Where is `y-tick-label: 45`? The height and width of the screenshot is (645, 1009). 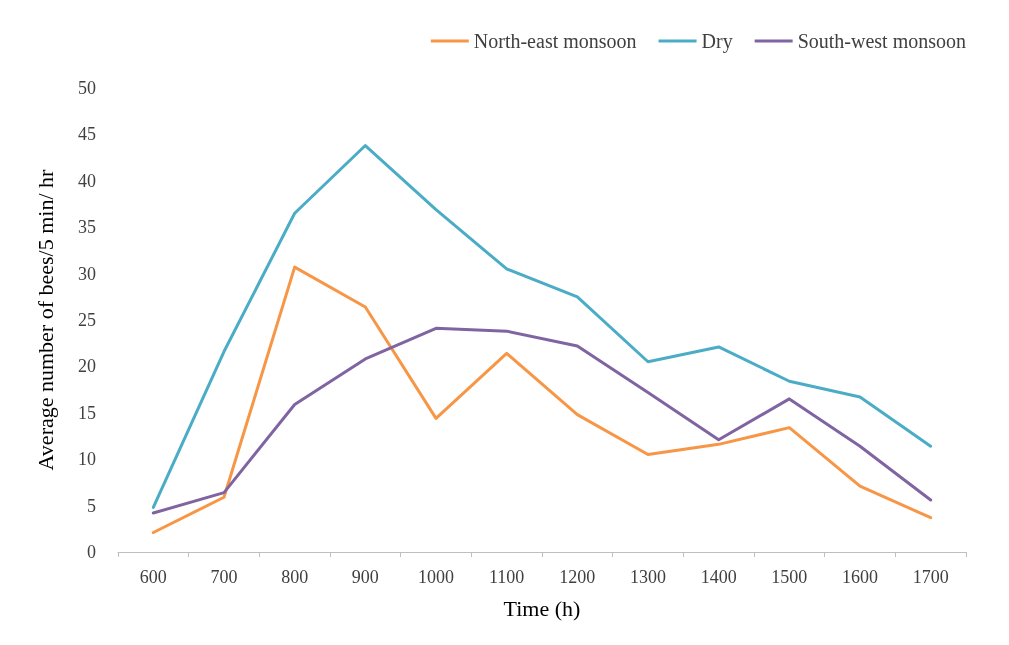
y-tick-label: 45 is located at coordinates (87, 134).